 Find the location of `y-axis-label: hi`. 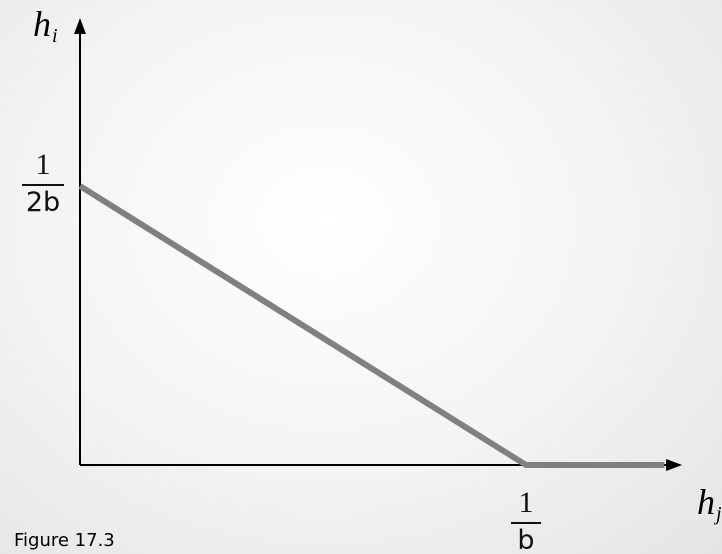

y-axis-label: hi is located at coordinates (45, 26).